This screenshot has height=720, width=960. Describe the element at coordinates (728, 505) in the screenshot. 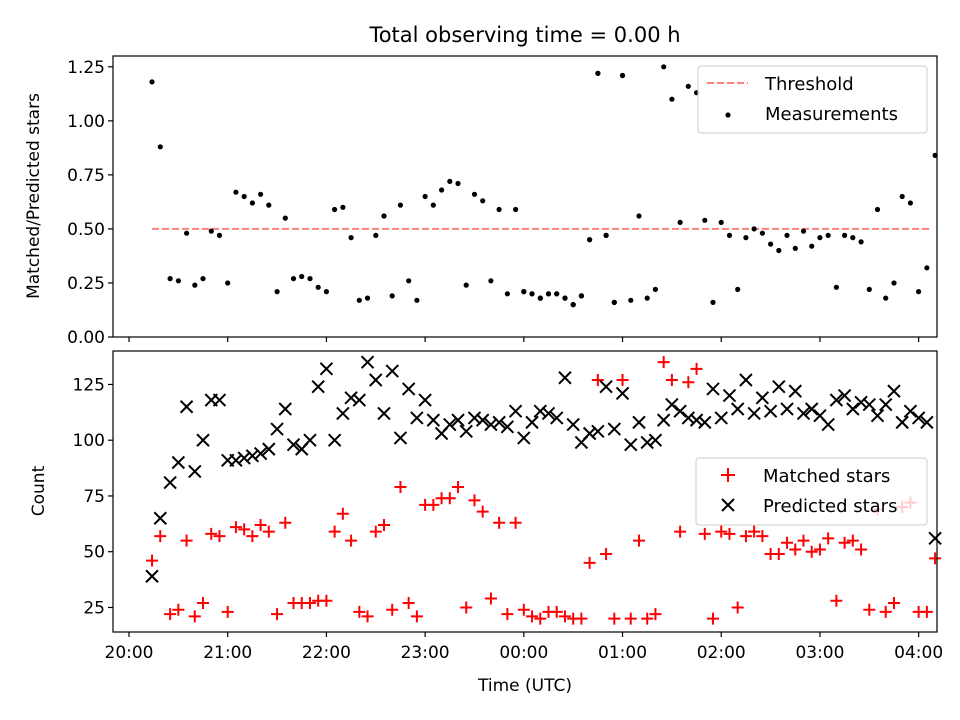

I see `legend-predicted-swatch` at that location.